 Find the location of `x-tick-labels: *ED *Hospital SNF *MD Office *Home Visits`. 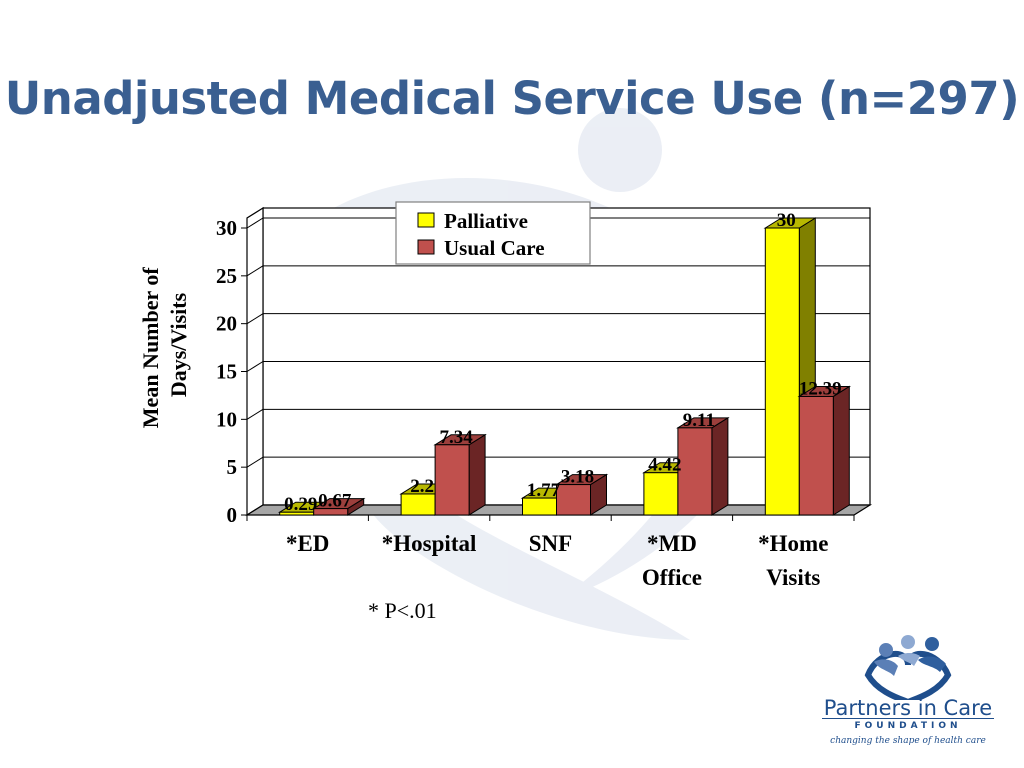

x-tick-labels: *ED *Hospital SNF *MD Office *Home Visits is located at coordinates (550, 552).